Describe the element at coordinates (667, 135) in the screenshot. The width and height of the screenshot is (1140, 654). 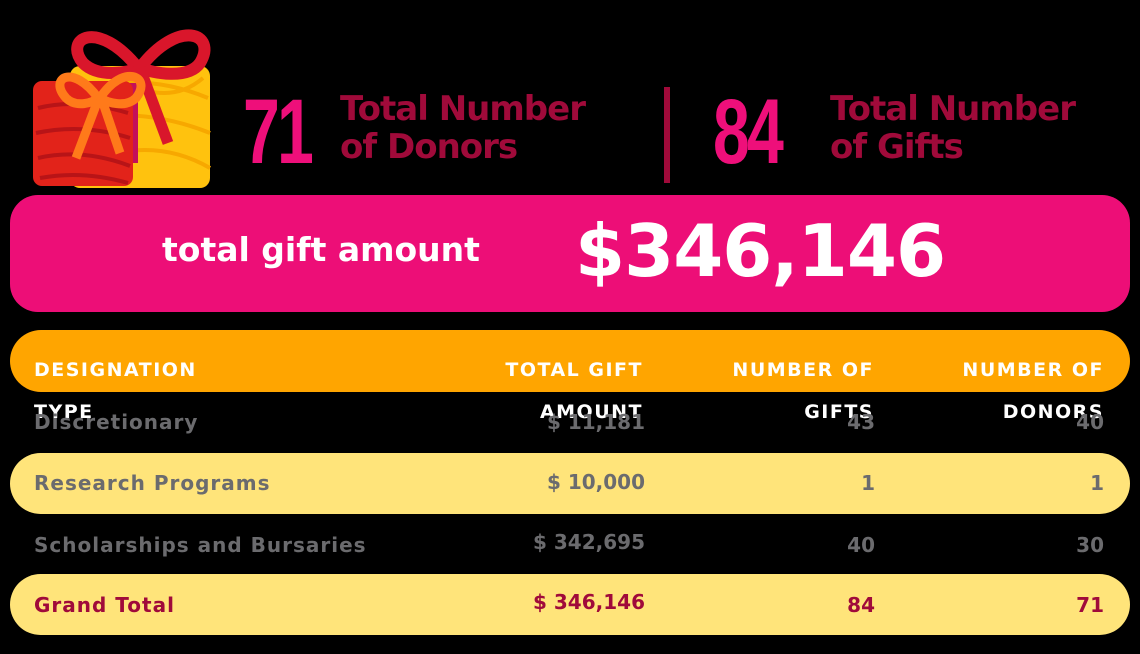
I see `stats-divider` at that location.